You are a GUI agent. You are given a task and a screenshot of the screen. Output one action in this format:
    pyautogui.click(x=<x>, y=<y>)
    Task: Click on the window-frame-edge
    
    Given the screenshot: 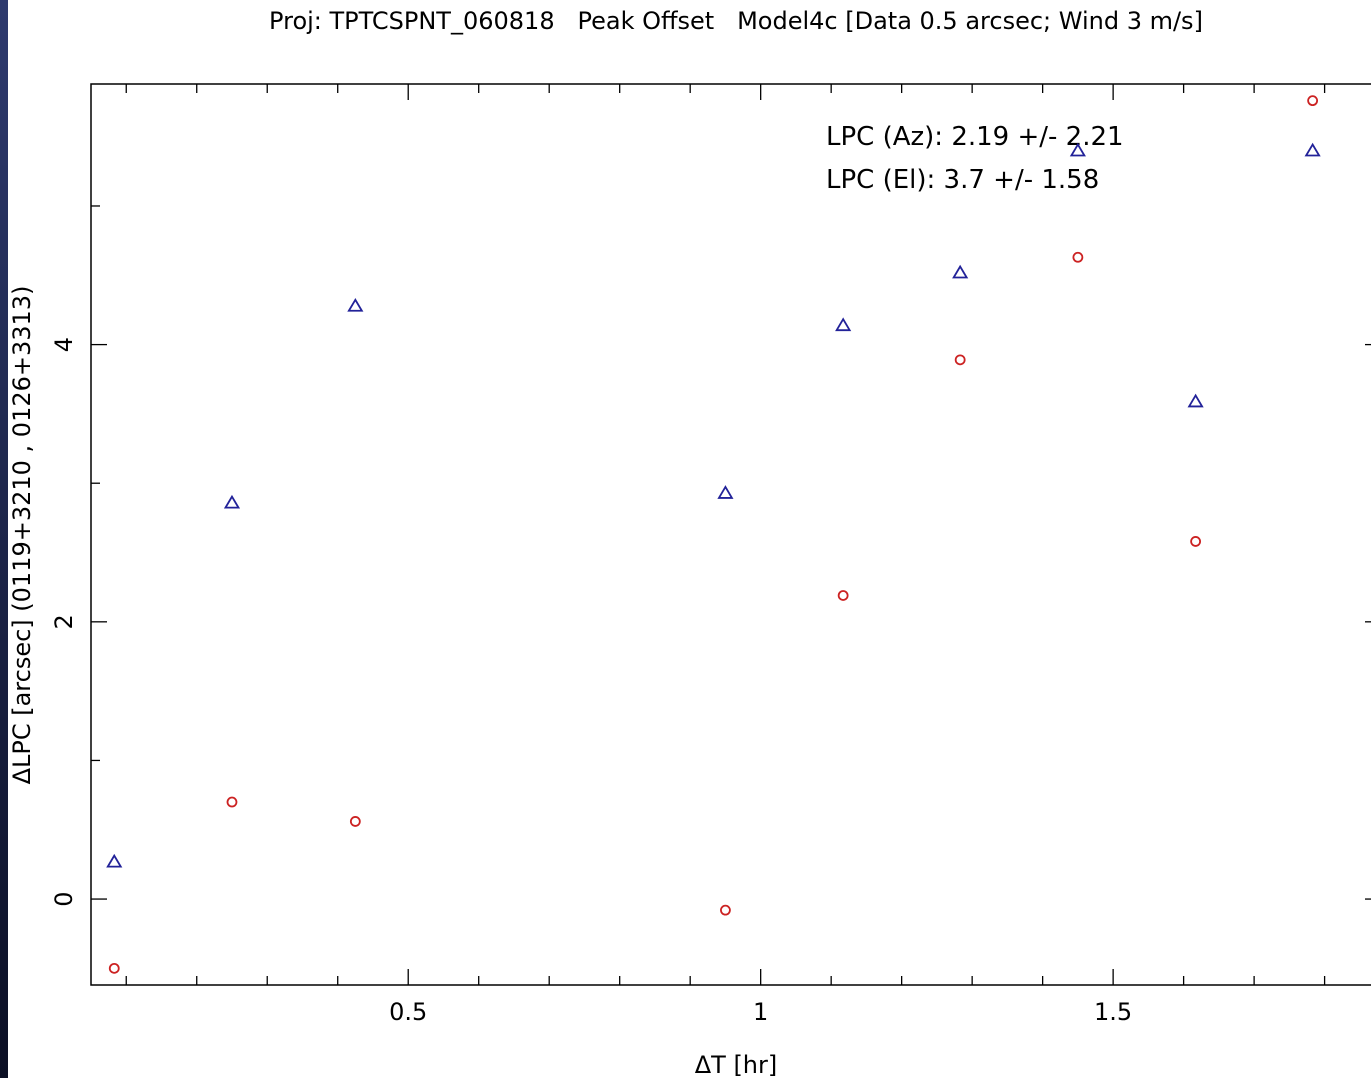 What is the action you would take?
    pyautogui.click(x=4, y=539)
    